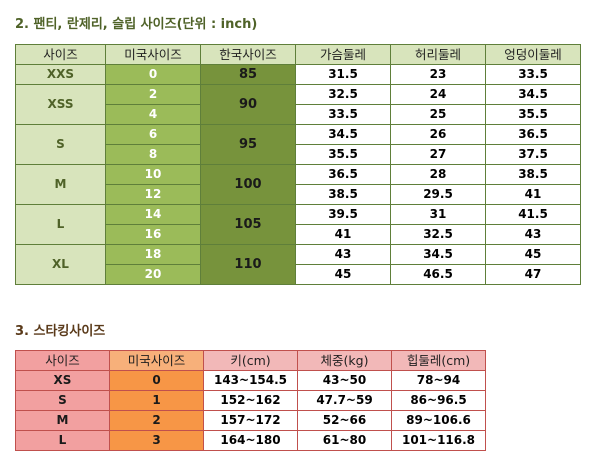 This screenshot has width=600, height=469. What do you see at coordinates (60, 104) in the screenshot?
I see `size-cell: XSS` at bounding box center [60, 104].